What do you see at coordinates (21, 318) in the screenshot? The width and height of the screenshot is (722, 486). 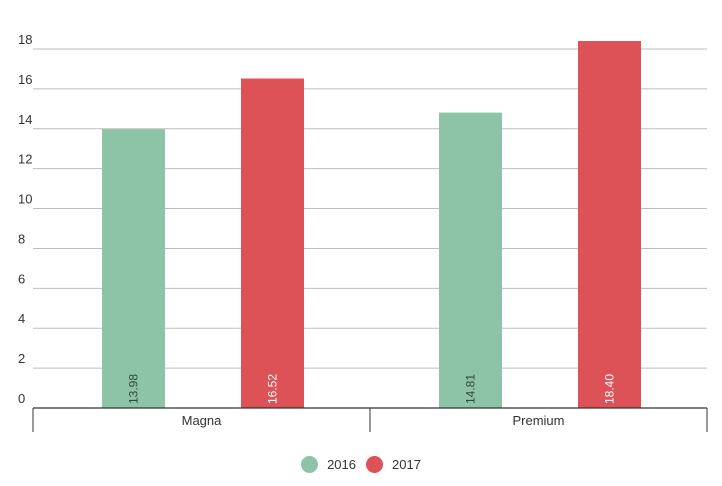 I see `y-tick-label: 4` at bounding box center [21, 318].